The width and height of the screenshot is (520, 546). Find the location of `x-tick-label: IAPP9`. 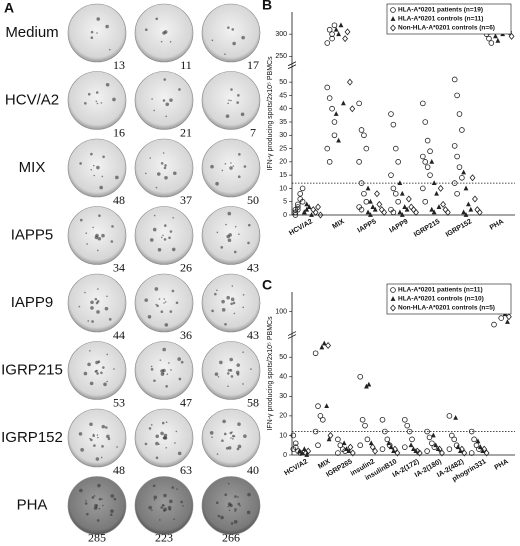

x-tick-label: IAPP9 is located at coordinates (398, 226).